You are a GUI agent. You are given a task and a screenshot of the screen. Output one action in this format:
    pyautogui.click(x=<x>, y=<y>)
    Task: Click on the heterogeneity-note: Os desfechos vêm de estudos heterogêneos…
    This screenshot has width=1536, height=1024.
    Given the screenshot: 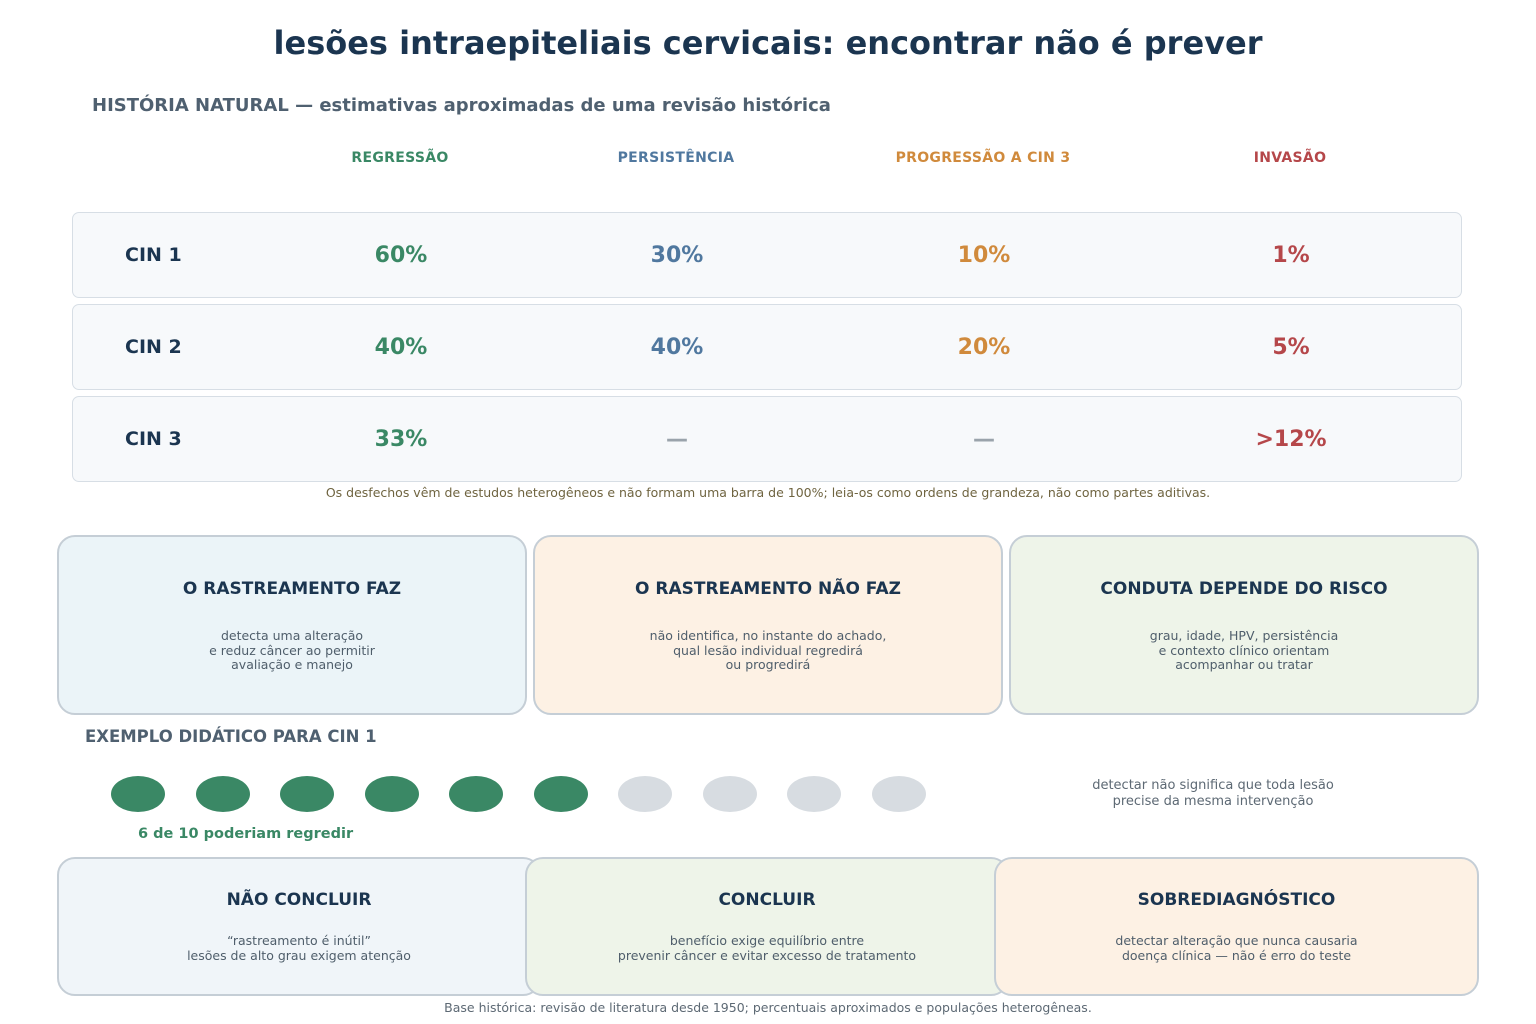 What is the action you would take?
    pyautogui.click(x=768, y=492)
    